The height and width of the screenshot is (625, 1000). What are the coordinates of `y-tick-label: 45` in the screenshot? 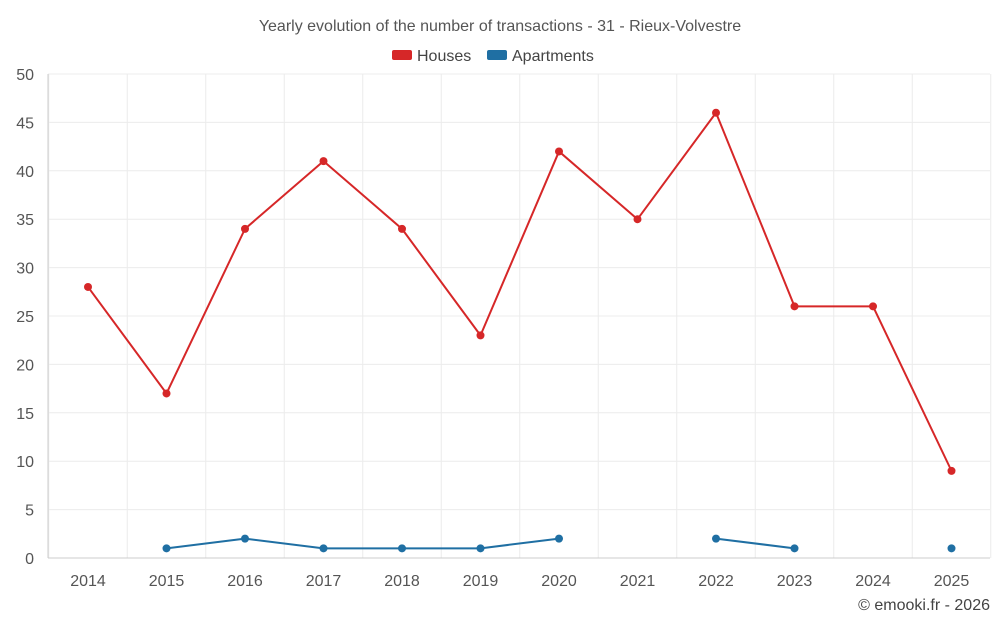 It's located at (25, 123).